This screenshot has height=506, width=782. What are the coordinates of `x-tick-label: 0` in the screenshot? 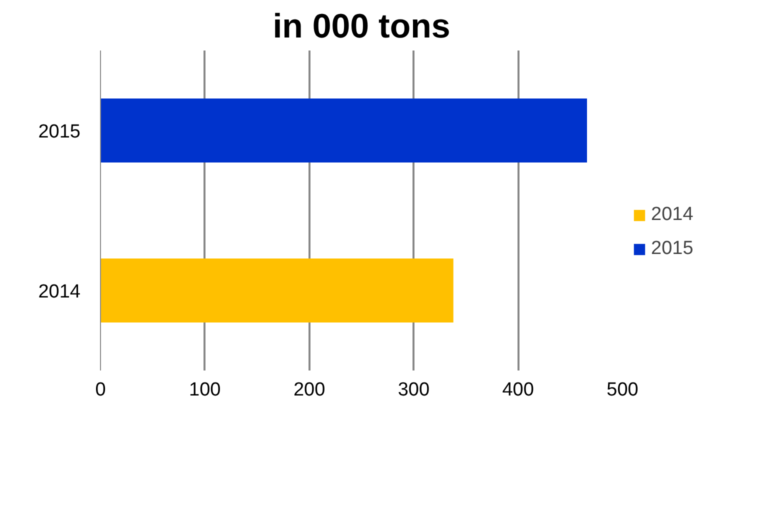 It's located at (100, 390).